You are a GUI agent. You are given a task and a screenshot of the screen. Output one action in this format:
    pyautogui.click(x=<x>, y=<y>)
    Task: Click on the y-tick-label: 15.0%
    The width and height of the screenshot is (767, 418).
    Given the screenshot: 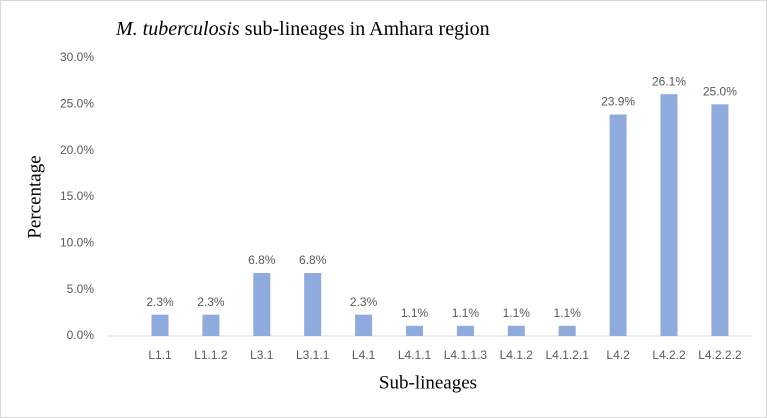 What is the action you would take?
    pyautogui.click(x=77, y=196)
    